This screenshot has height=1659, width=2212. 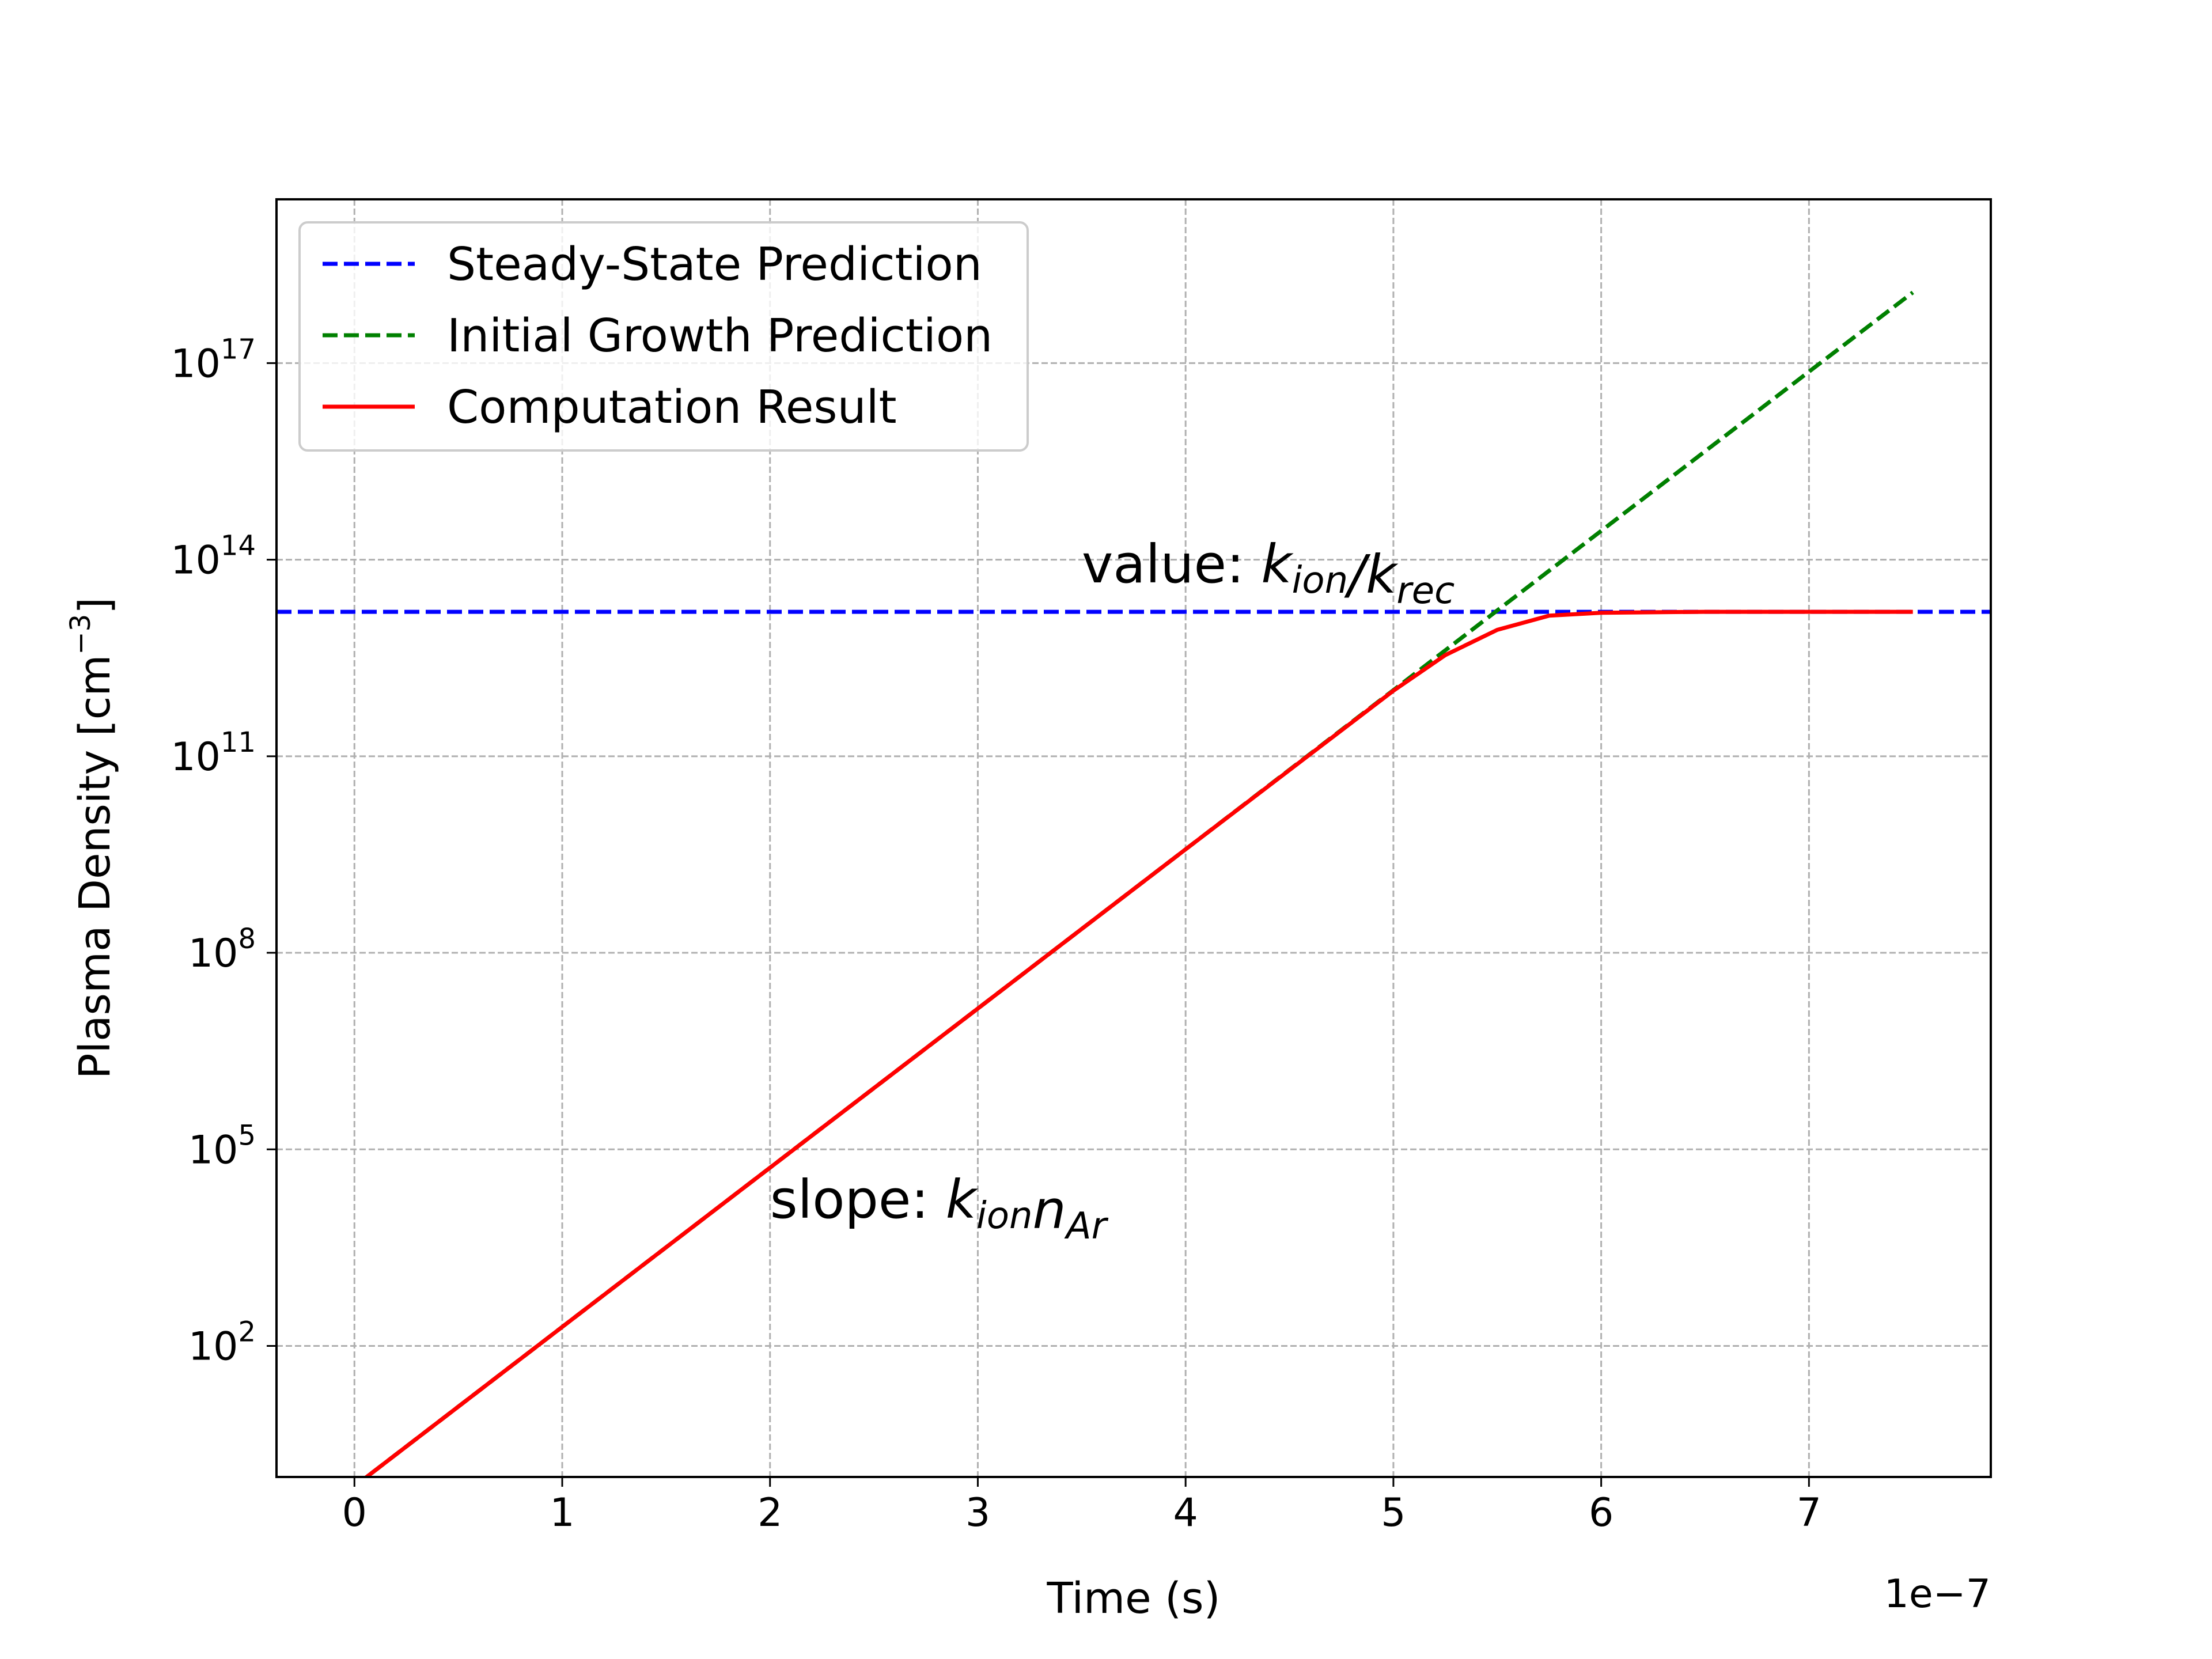 What do you see at coordinates (1134, 1598) in the screenshot?
I see `x-axis-label: Time (s)` at bounding box center [1134, 1598].